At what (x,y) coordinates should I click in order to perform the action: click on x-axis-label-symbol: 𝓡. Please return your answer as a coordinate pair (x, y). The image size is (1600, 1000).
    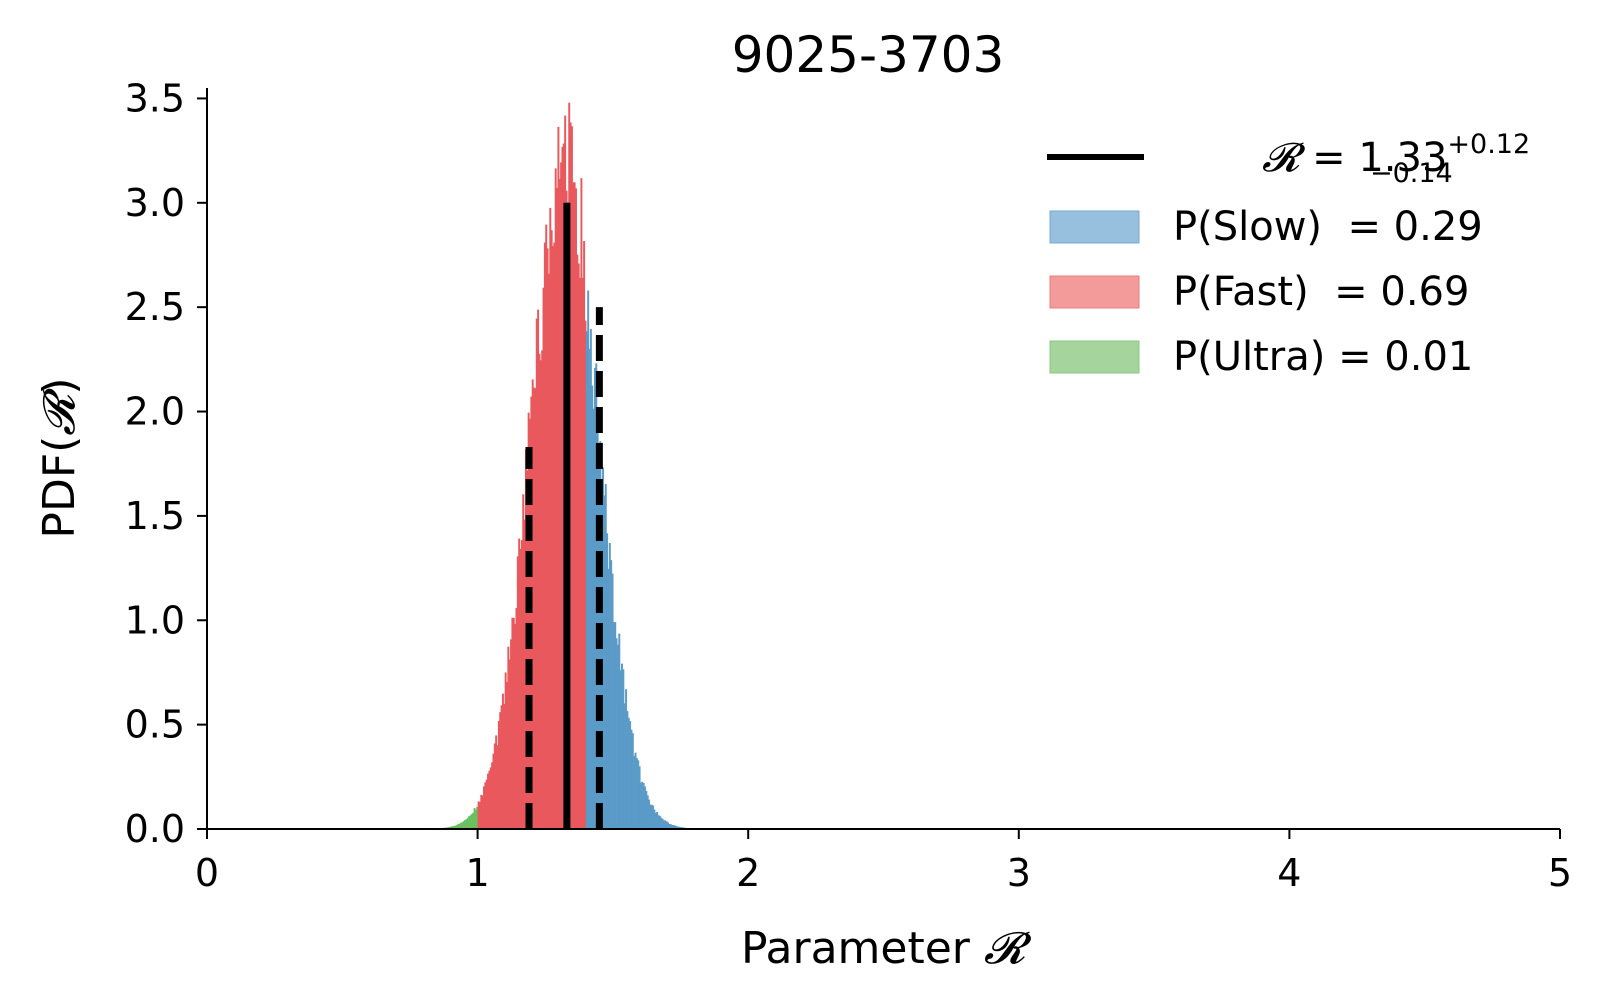
    Looking at the image, I should click on (1008, 948).